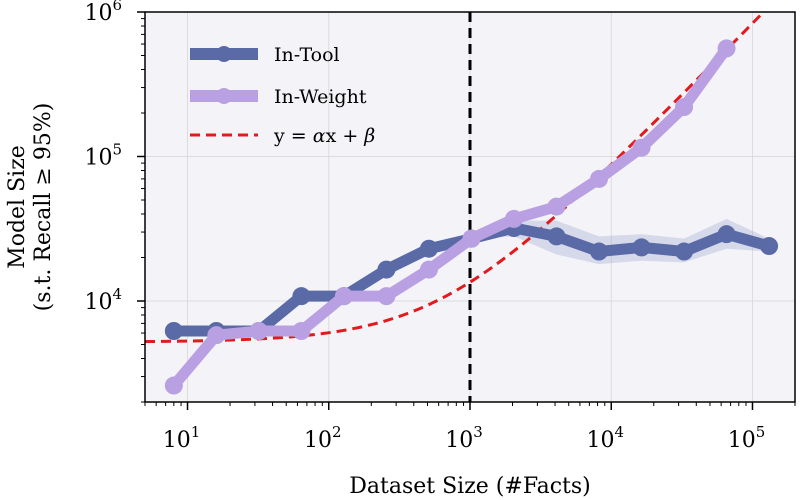 The width and height of the screenshot is (801, 500). I want to click on x-tick-label: 10², so click(323, 438).